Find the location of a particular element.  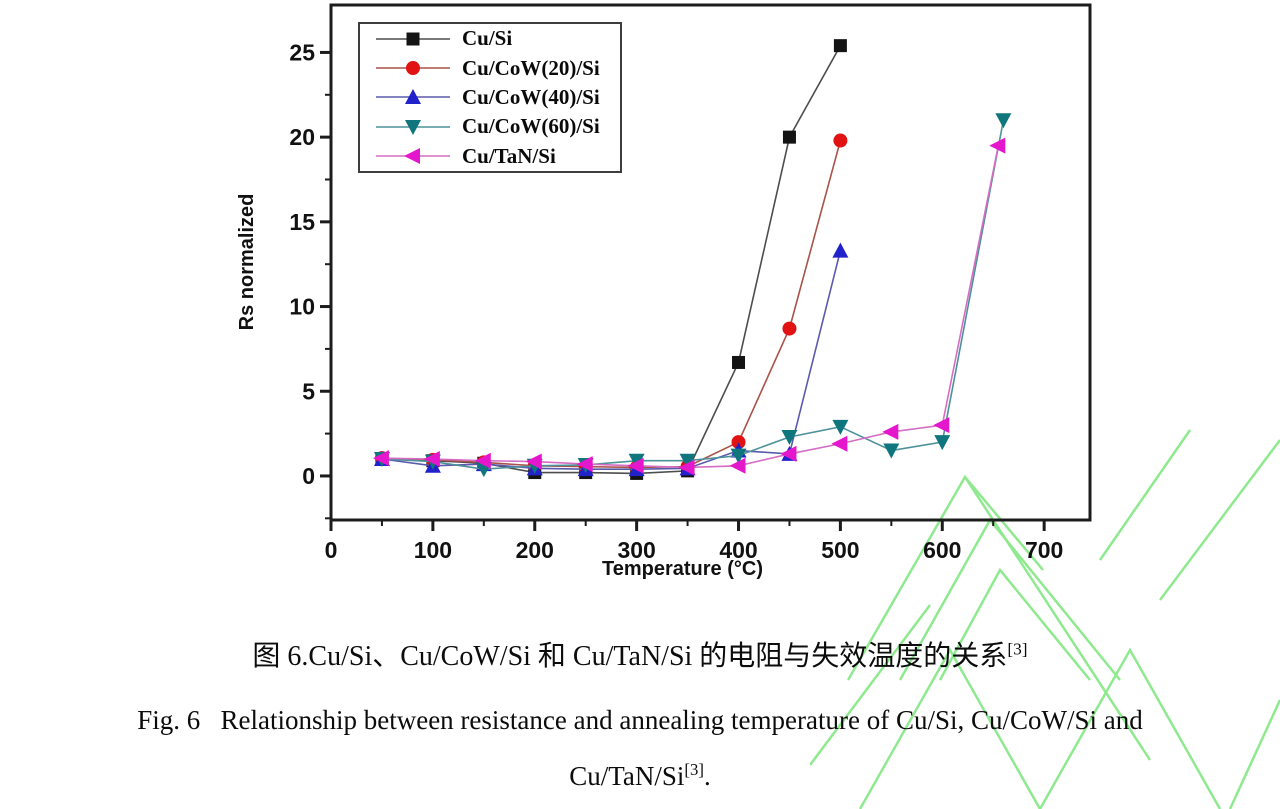

x-tick-label: 300 is located at coordinates (636, 550).